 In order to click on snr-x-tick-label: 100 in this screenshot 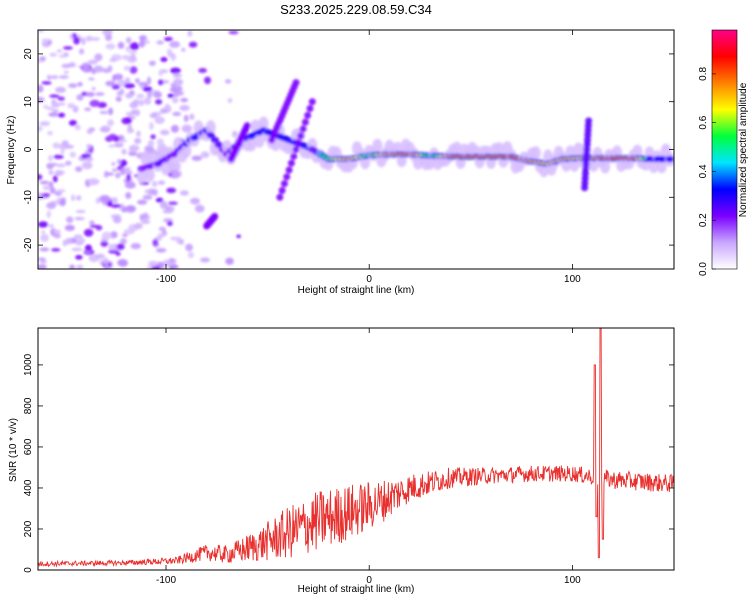, I will do `click(572, 580)`.